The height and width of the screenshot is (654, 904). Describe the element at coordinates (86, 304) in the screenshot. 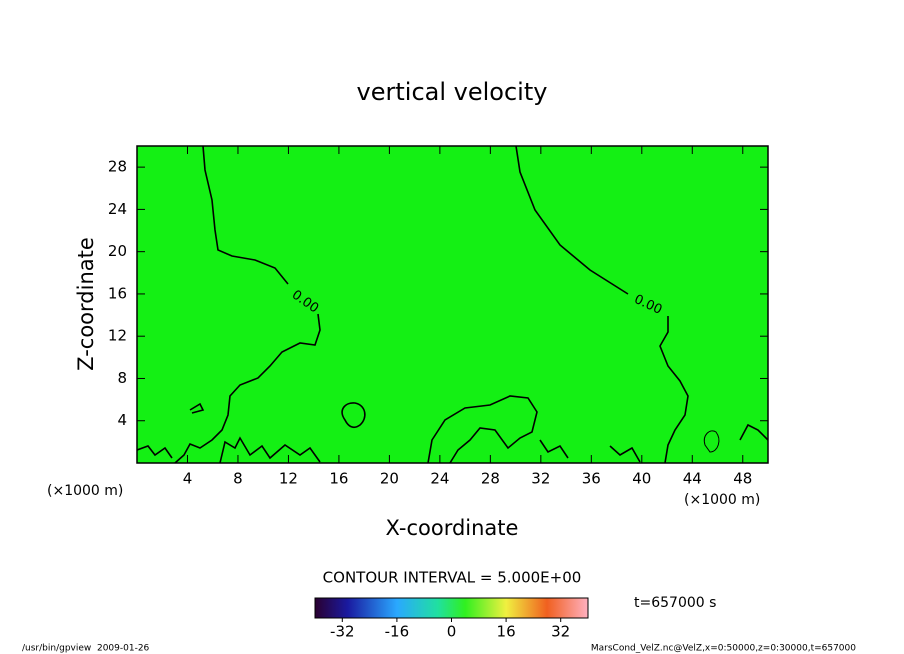

I see `y-axis-label: Z-coordinate` at that location.